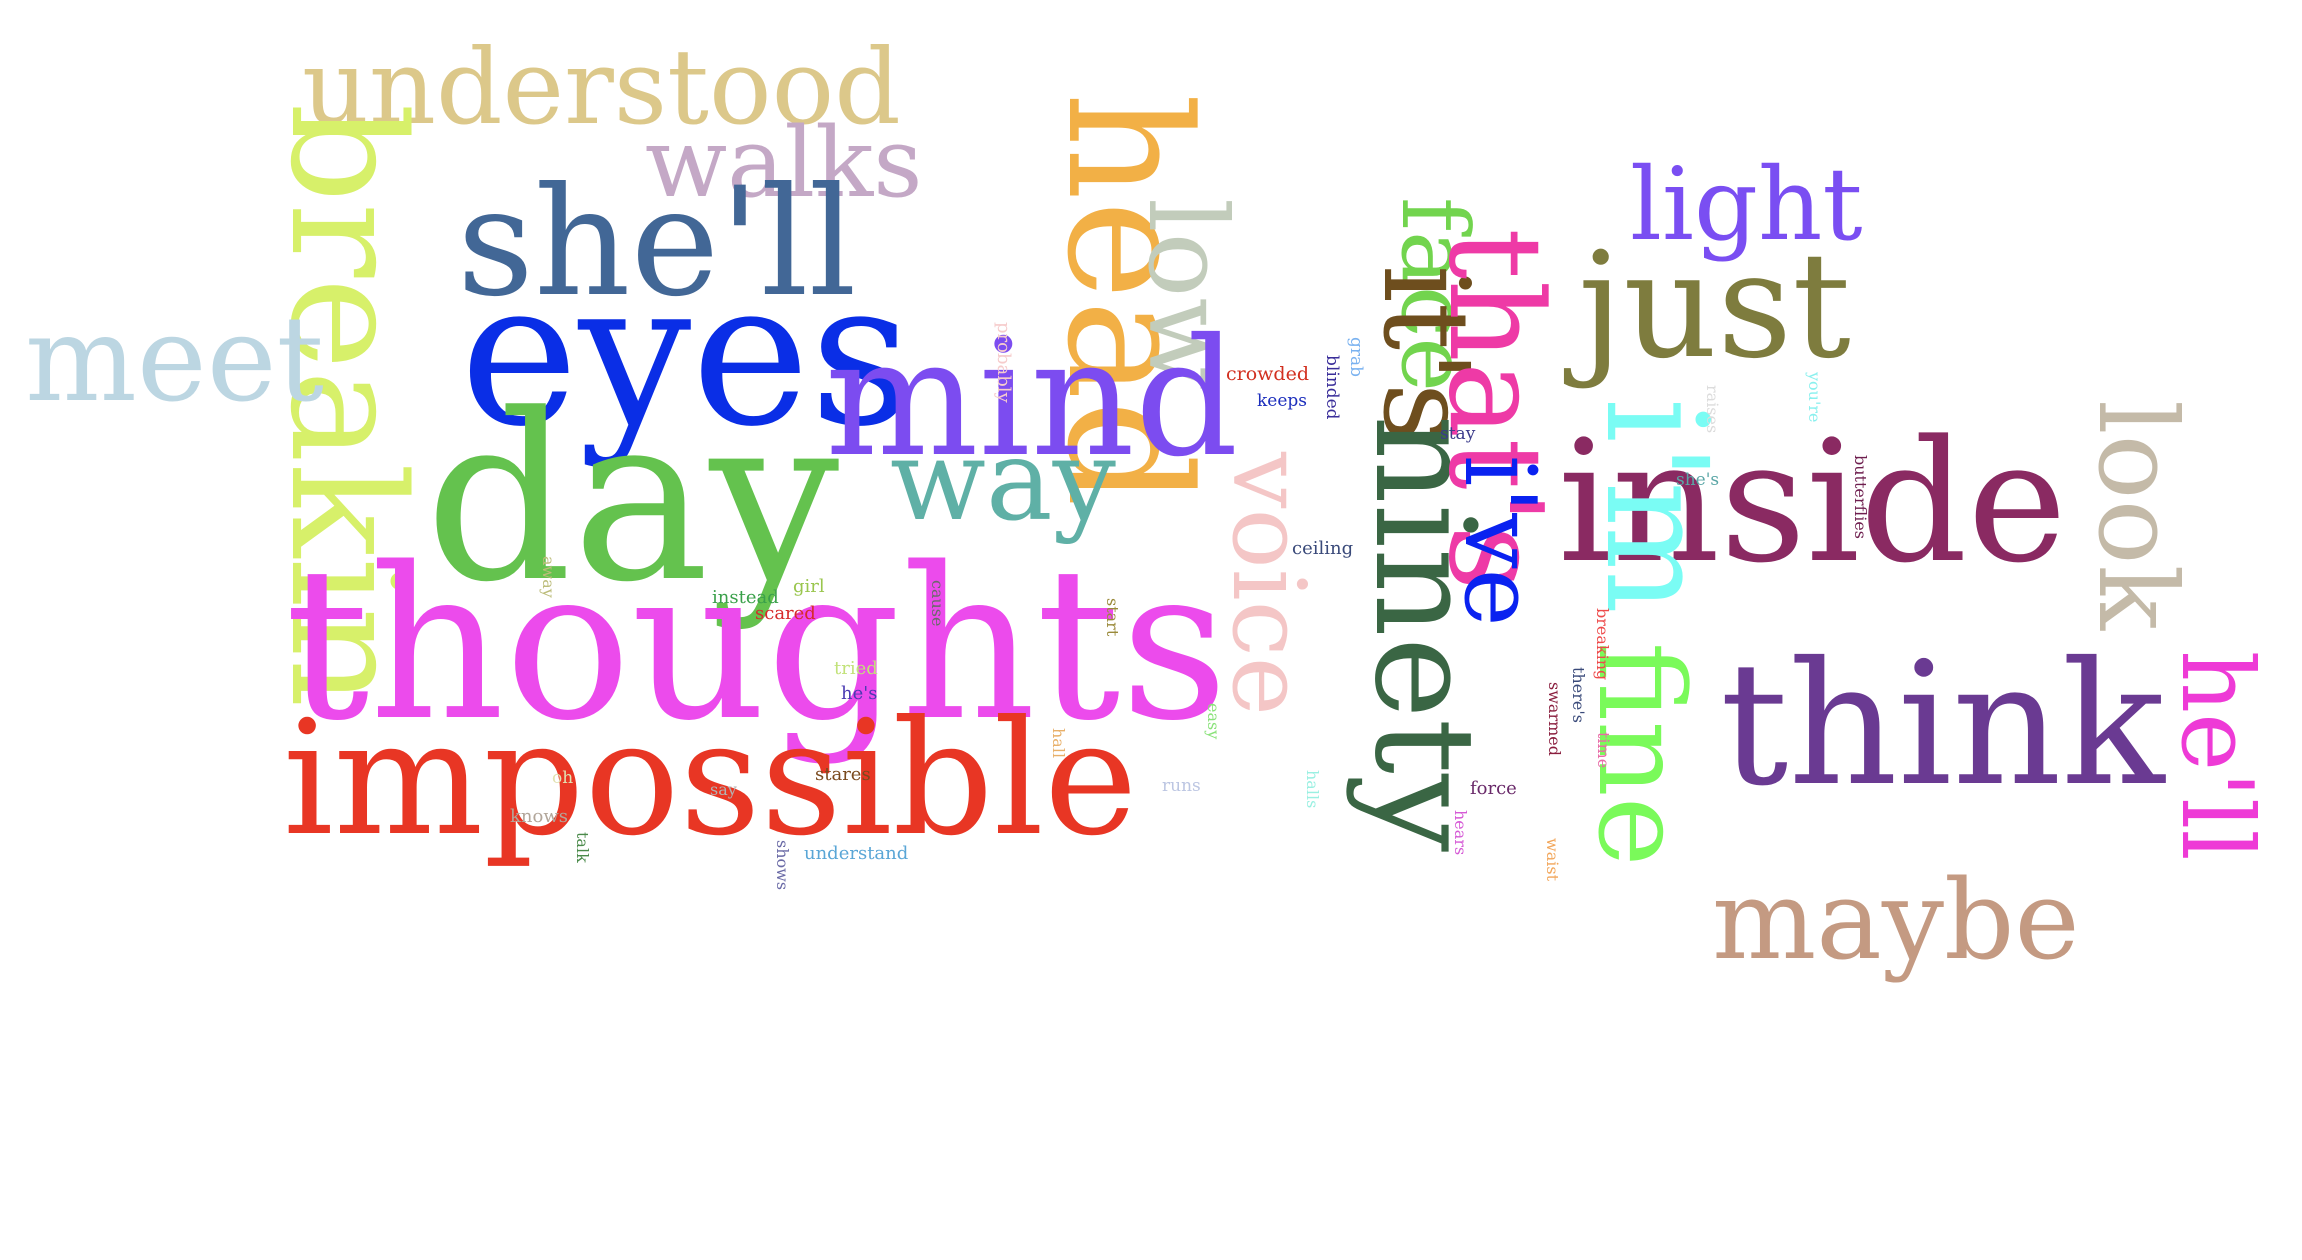  I want to click on word-stares: stares, so click(843, 774).